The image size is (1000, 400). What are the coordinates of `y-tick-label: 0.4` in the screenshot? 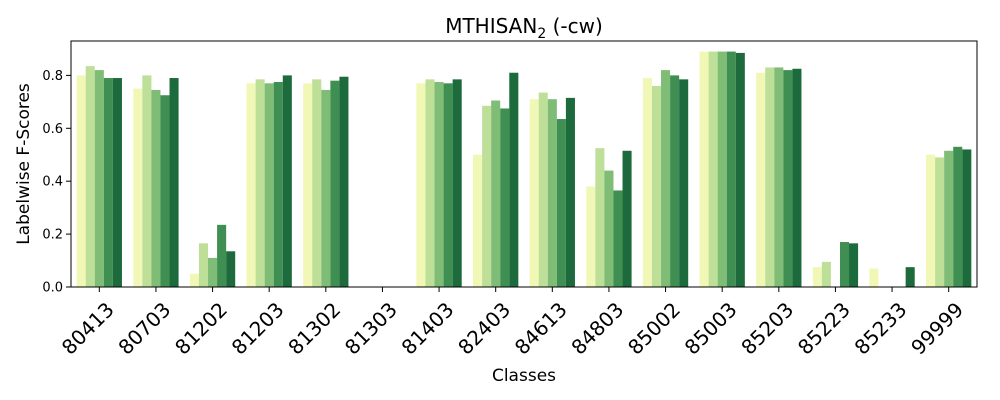 It's located at (52, 182).